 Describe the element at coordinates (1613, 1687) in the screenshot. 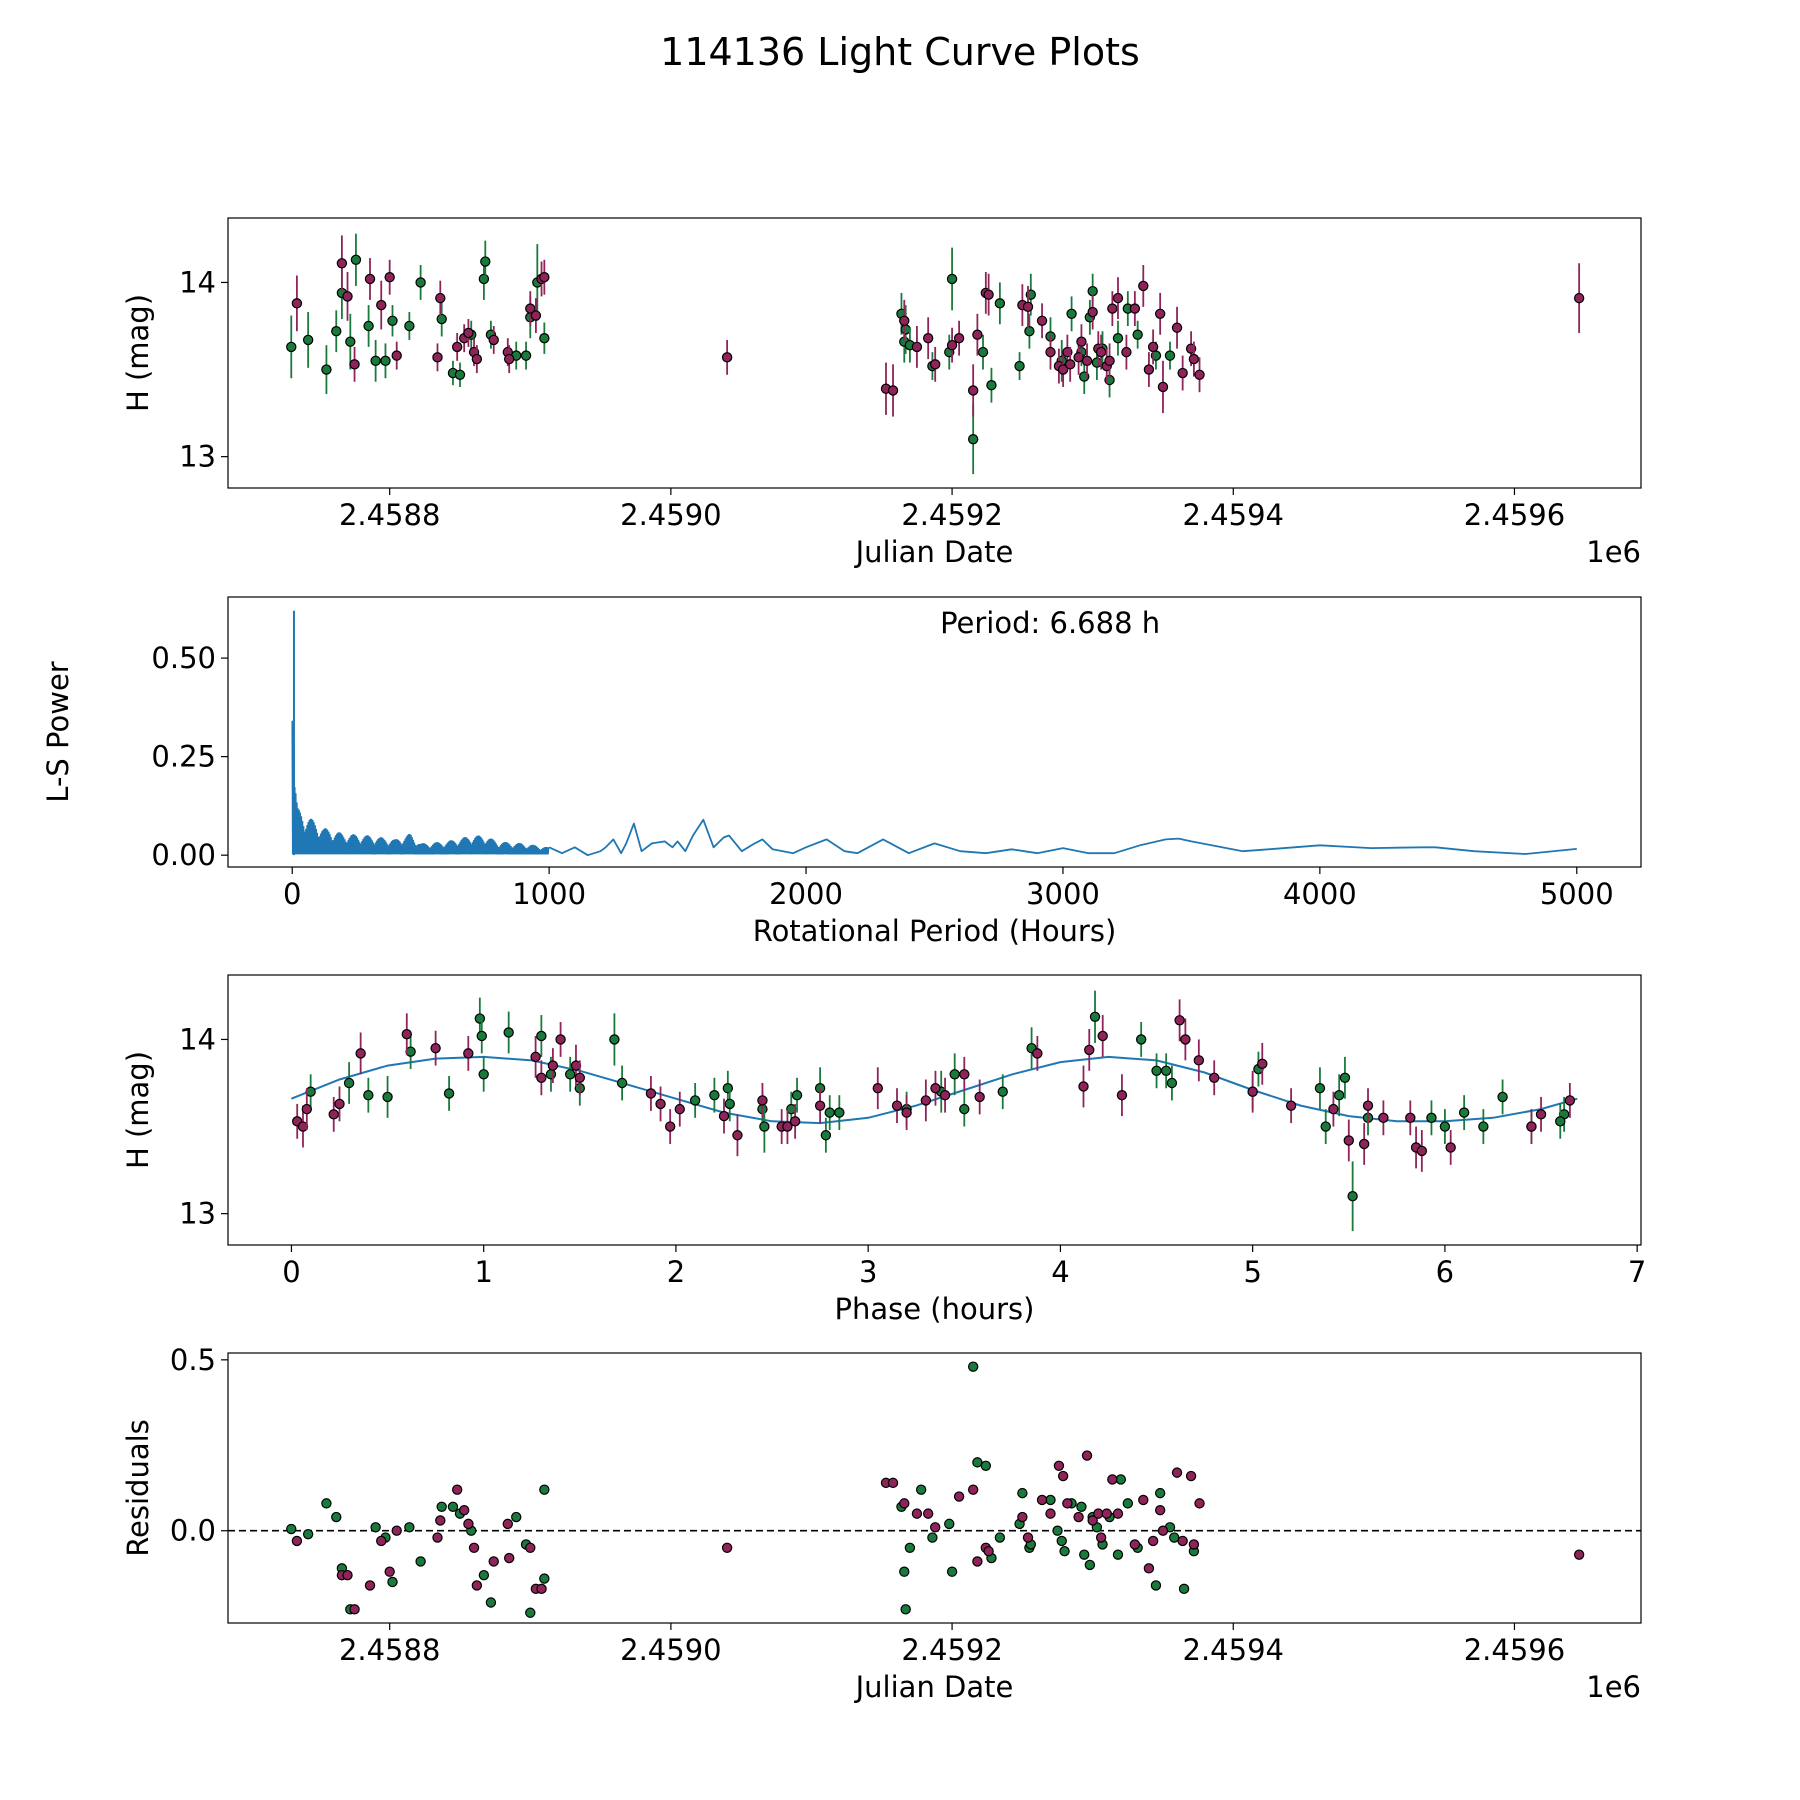

I see `x-offset-label: 1e6` at that location.